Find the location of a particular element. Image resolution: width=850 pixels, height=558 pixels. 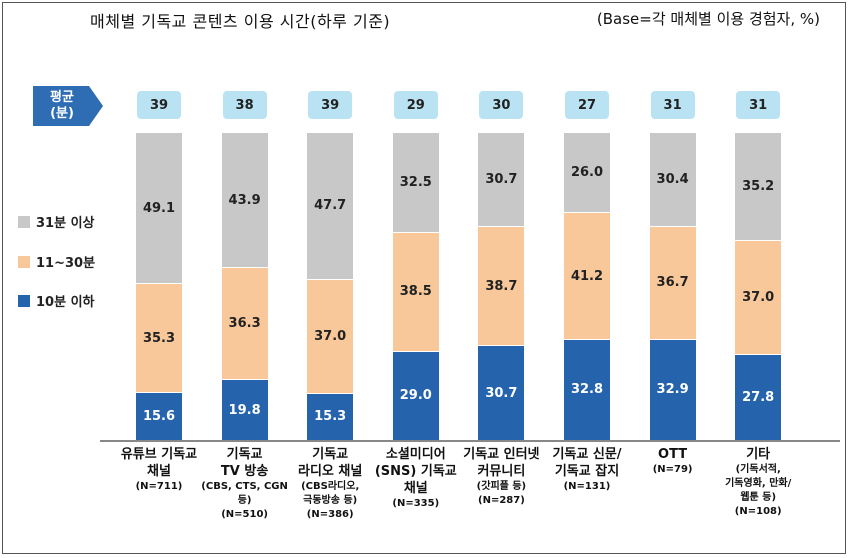

category-label: 기독교 라디오 채널 is located at coordinates (330, 463).